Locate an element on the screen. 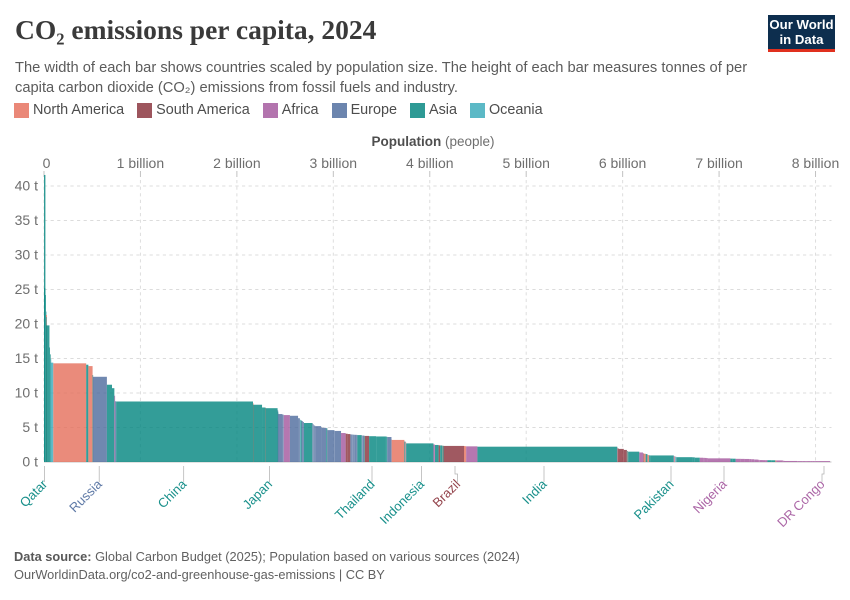 The height and width of the screenshot is (600, 850). svg-text: Population (people) is located at coordinates (432, 141).